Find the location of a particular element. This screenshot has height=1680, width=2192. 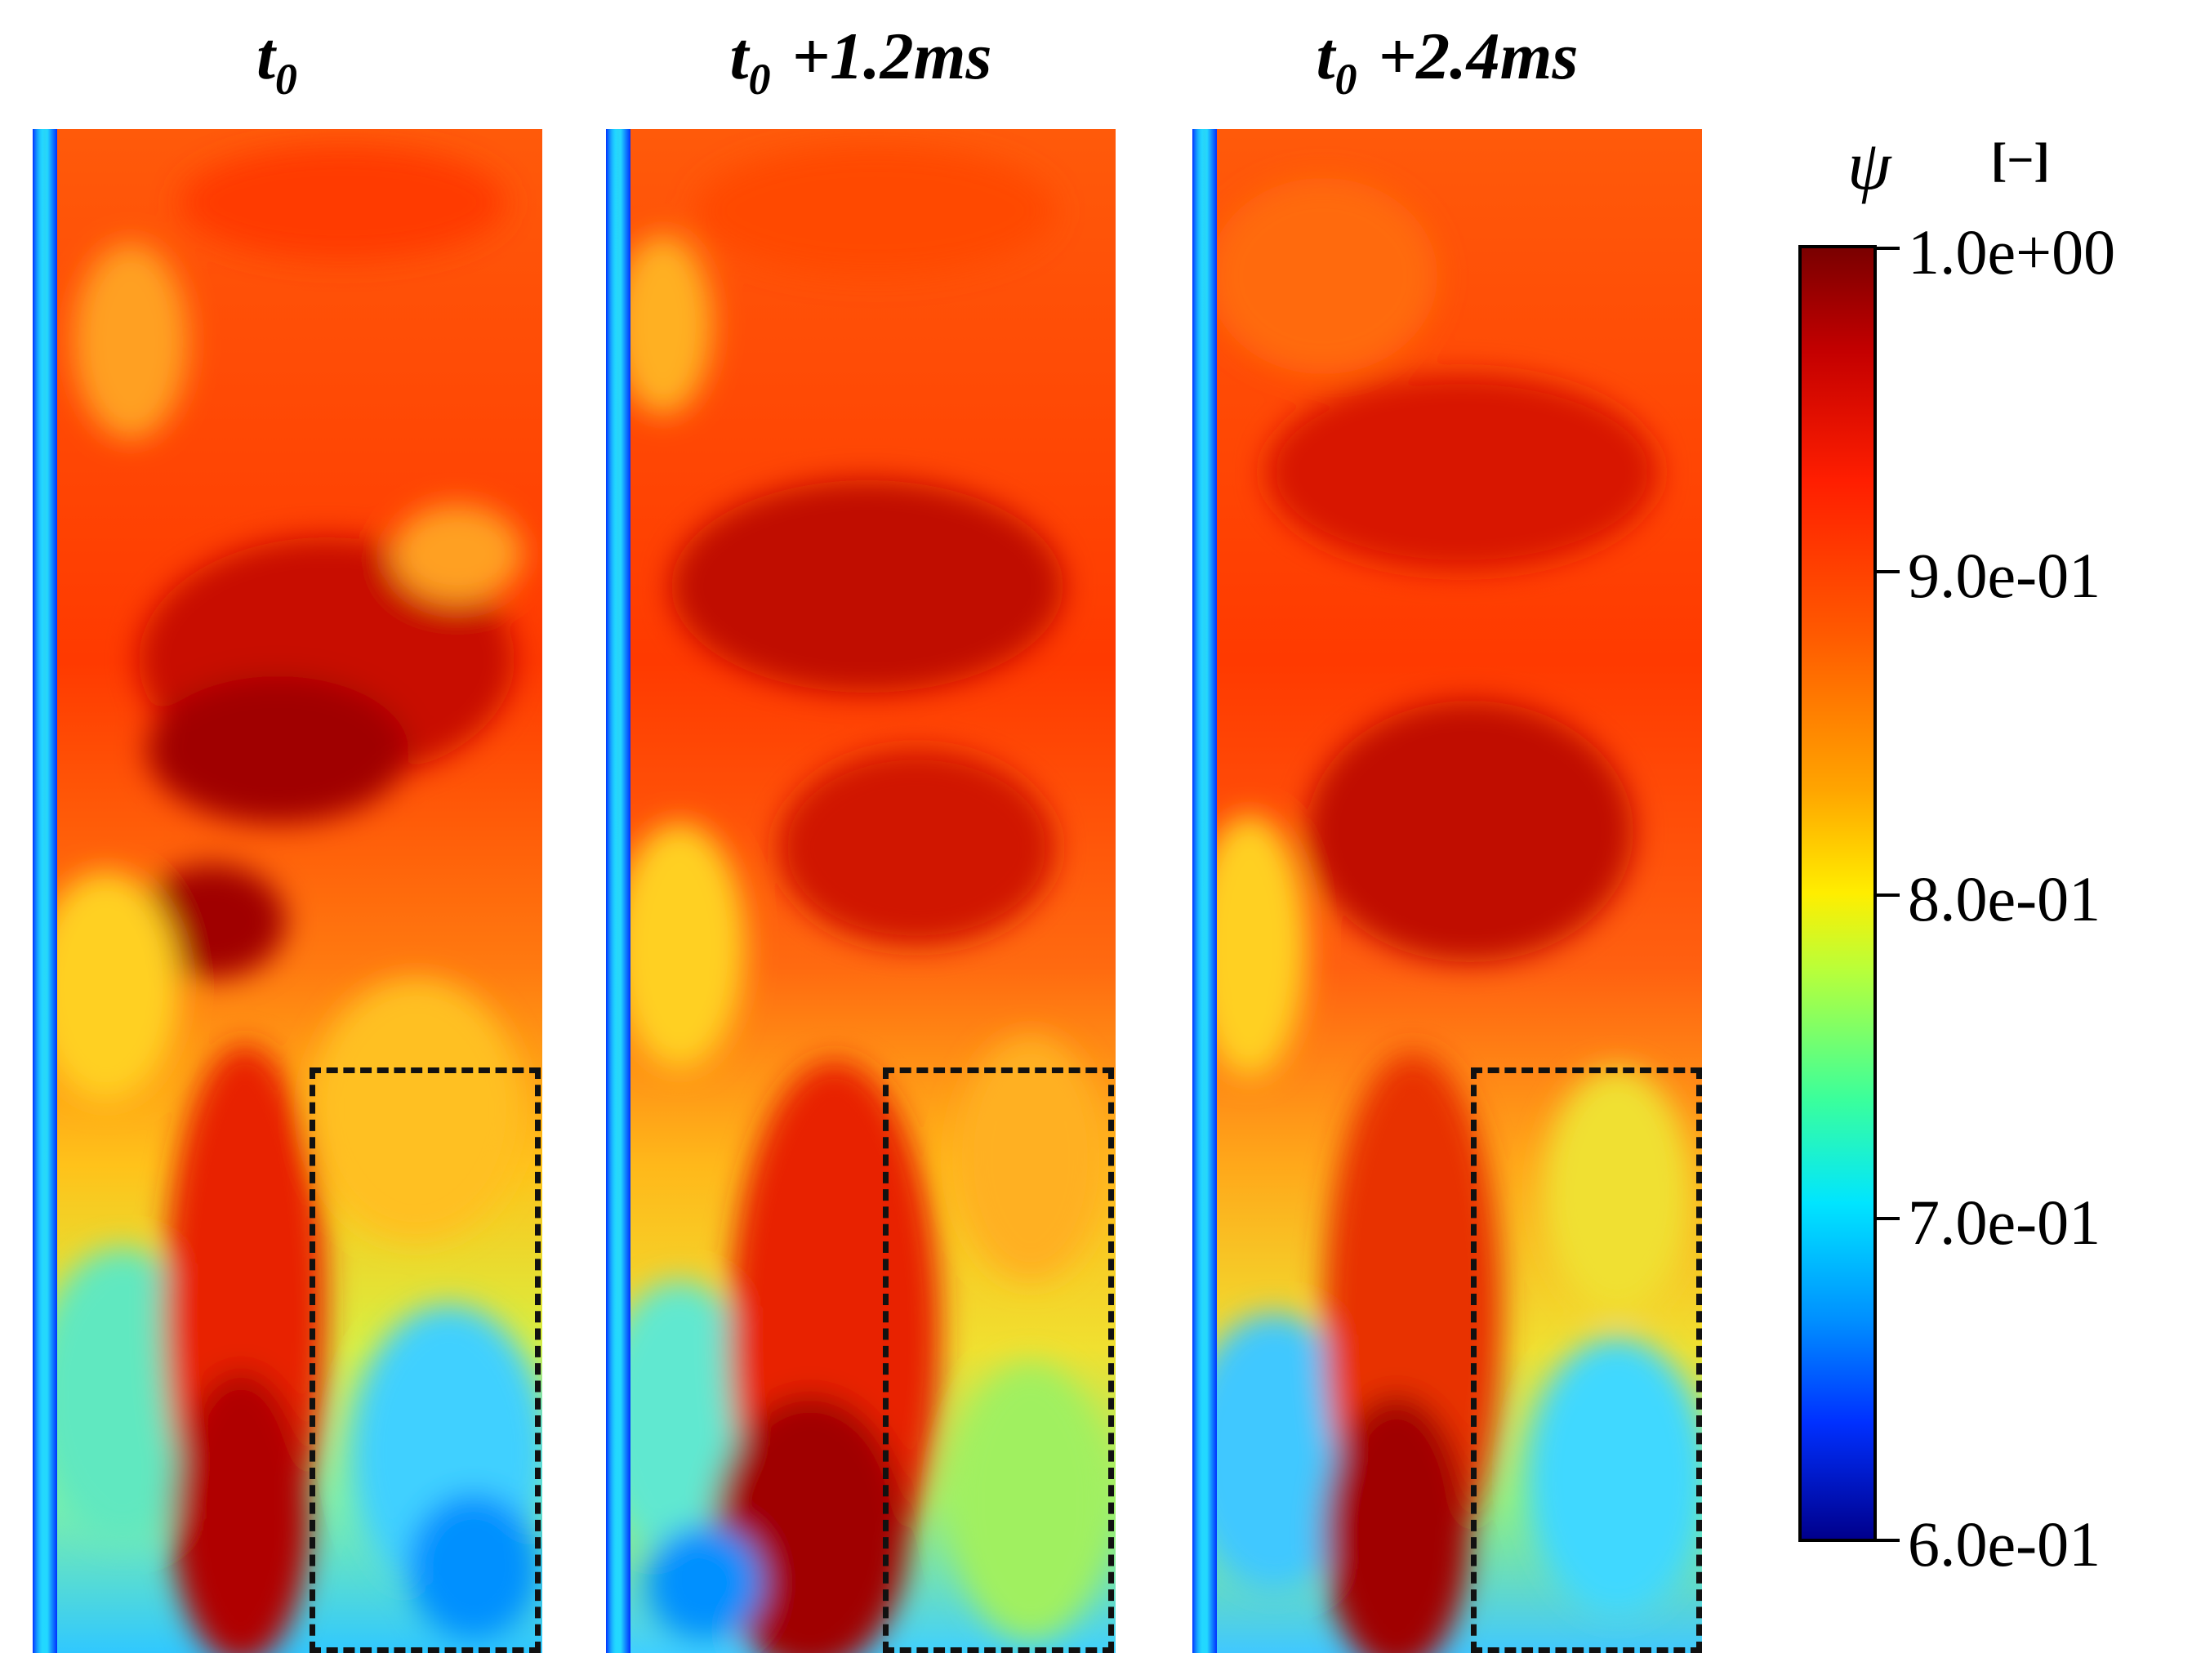

panel-title-3: t0 +2.4ms is located at coordinates (1447, 67).